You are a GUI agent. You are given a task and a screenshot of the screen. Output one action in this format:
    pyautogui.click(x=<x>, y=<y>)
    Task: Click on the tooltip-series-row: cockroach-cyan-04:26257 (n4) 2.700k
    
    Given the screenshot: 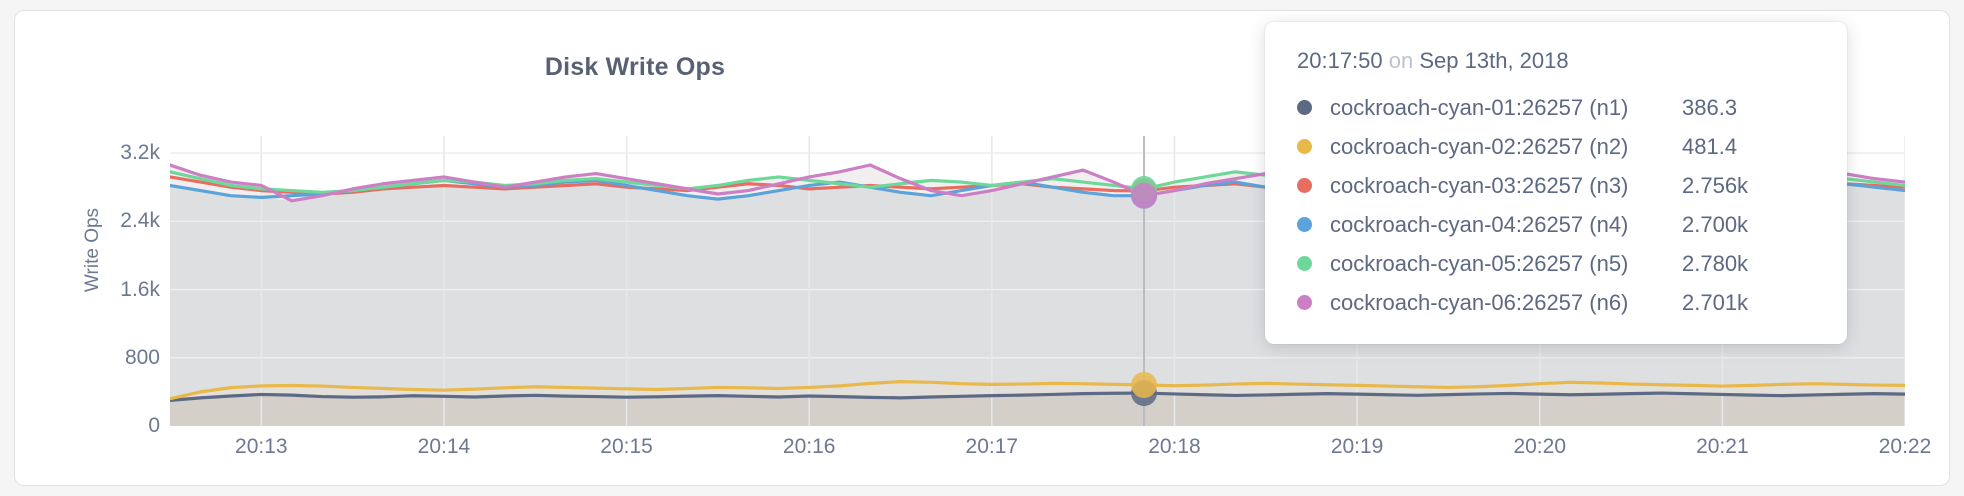 What is the action you would take?
    pyautogui.click(x=1557, y=224)
    